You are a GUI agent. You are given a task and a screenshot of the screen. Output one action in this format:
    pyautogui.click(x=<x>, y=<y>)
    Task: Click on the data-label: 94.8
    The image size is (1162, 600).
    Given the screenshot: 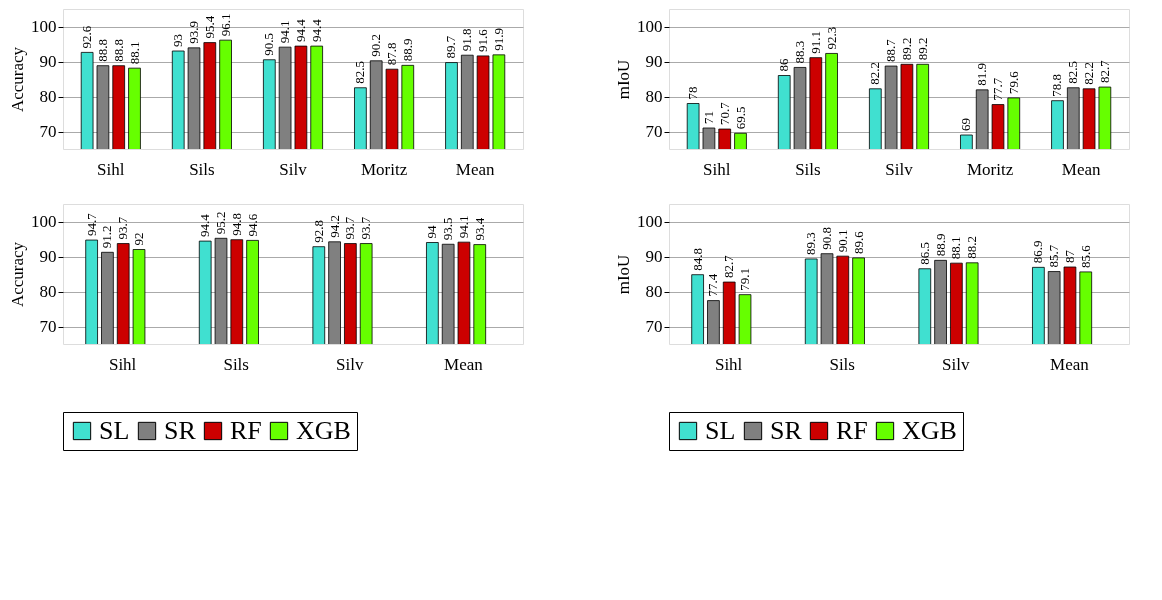 What is the action you would take?
    pyautogui.click(x=236, y=224)
    